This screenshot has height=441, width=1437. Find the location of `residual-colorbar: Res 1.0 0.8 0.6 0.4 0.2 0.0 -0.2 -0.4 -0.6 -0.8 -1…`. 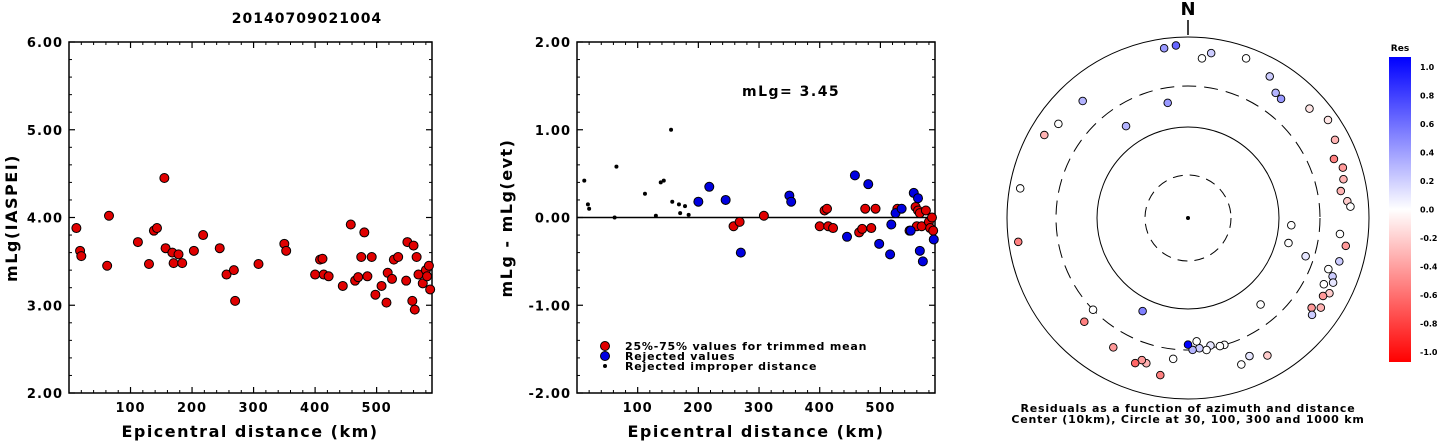

residual-colorbar: Res 1.0 0.8 0.6 0.4 0.2 0.0 -0.2 -0.4 -0.6 -0.8 -1… is located at coordinates (1413, 203).